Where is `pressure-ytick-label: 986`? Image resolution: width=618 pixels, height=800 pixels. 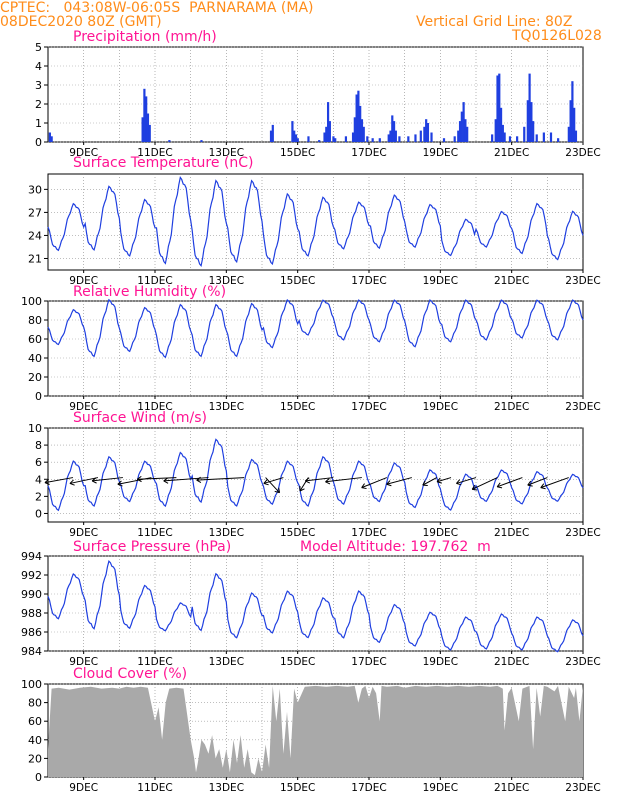
pressure-ytick-label: 986 is located at coordinates (31, 632).